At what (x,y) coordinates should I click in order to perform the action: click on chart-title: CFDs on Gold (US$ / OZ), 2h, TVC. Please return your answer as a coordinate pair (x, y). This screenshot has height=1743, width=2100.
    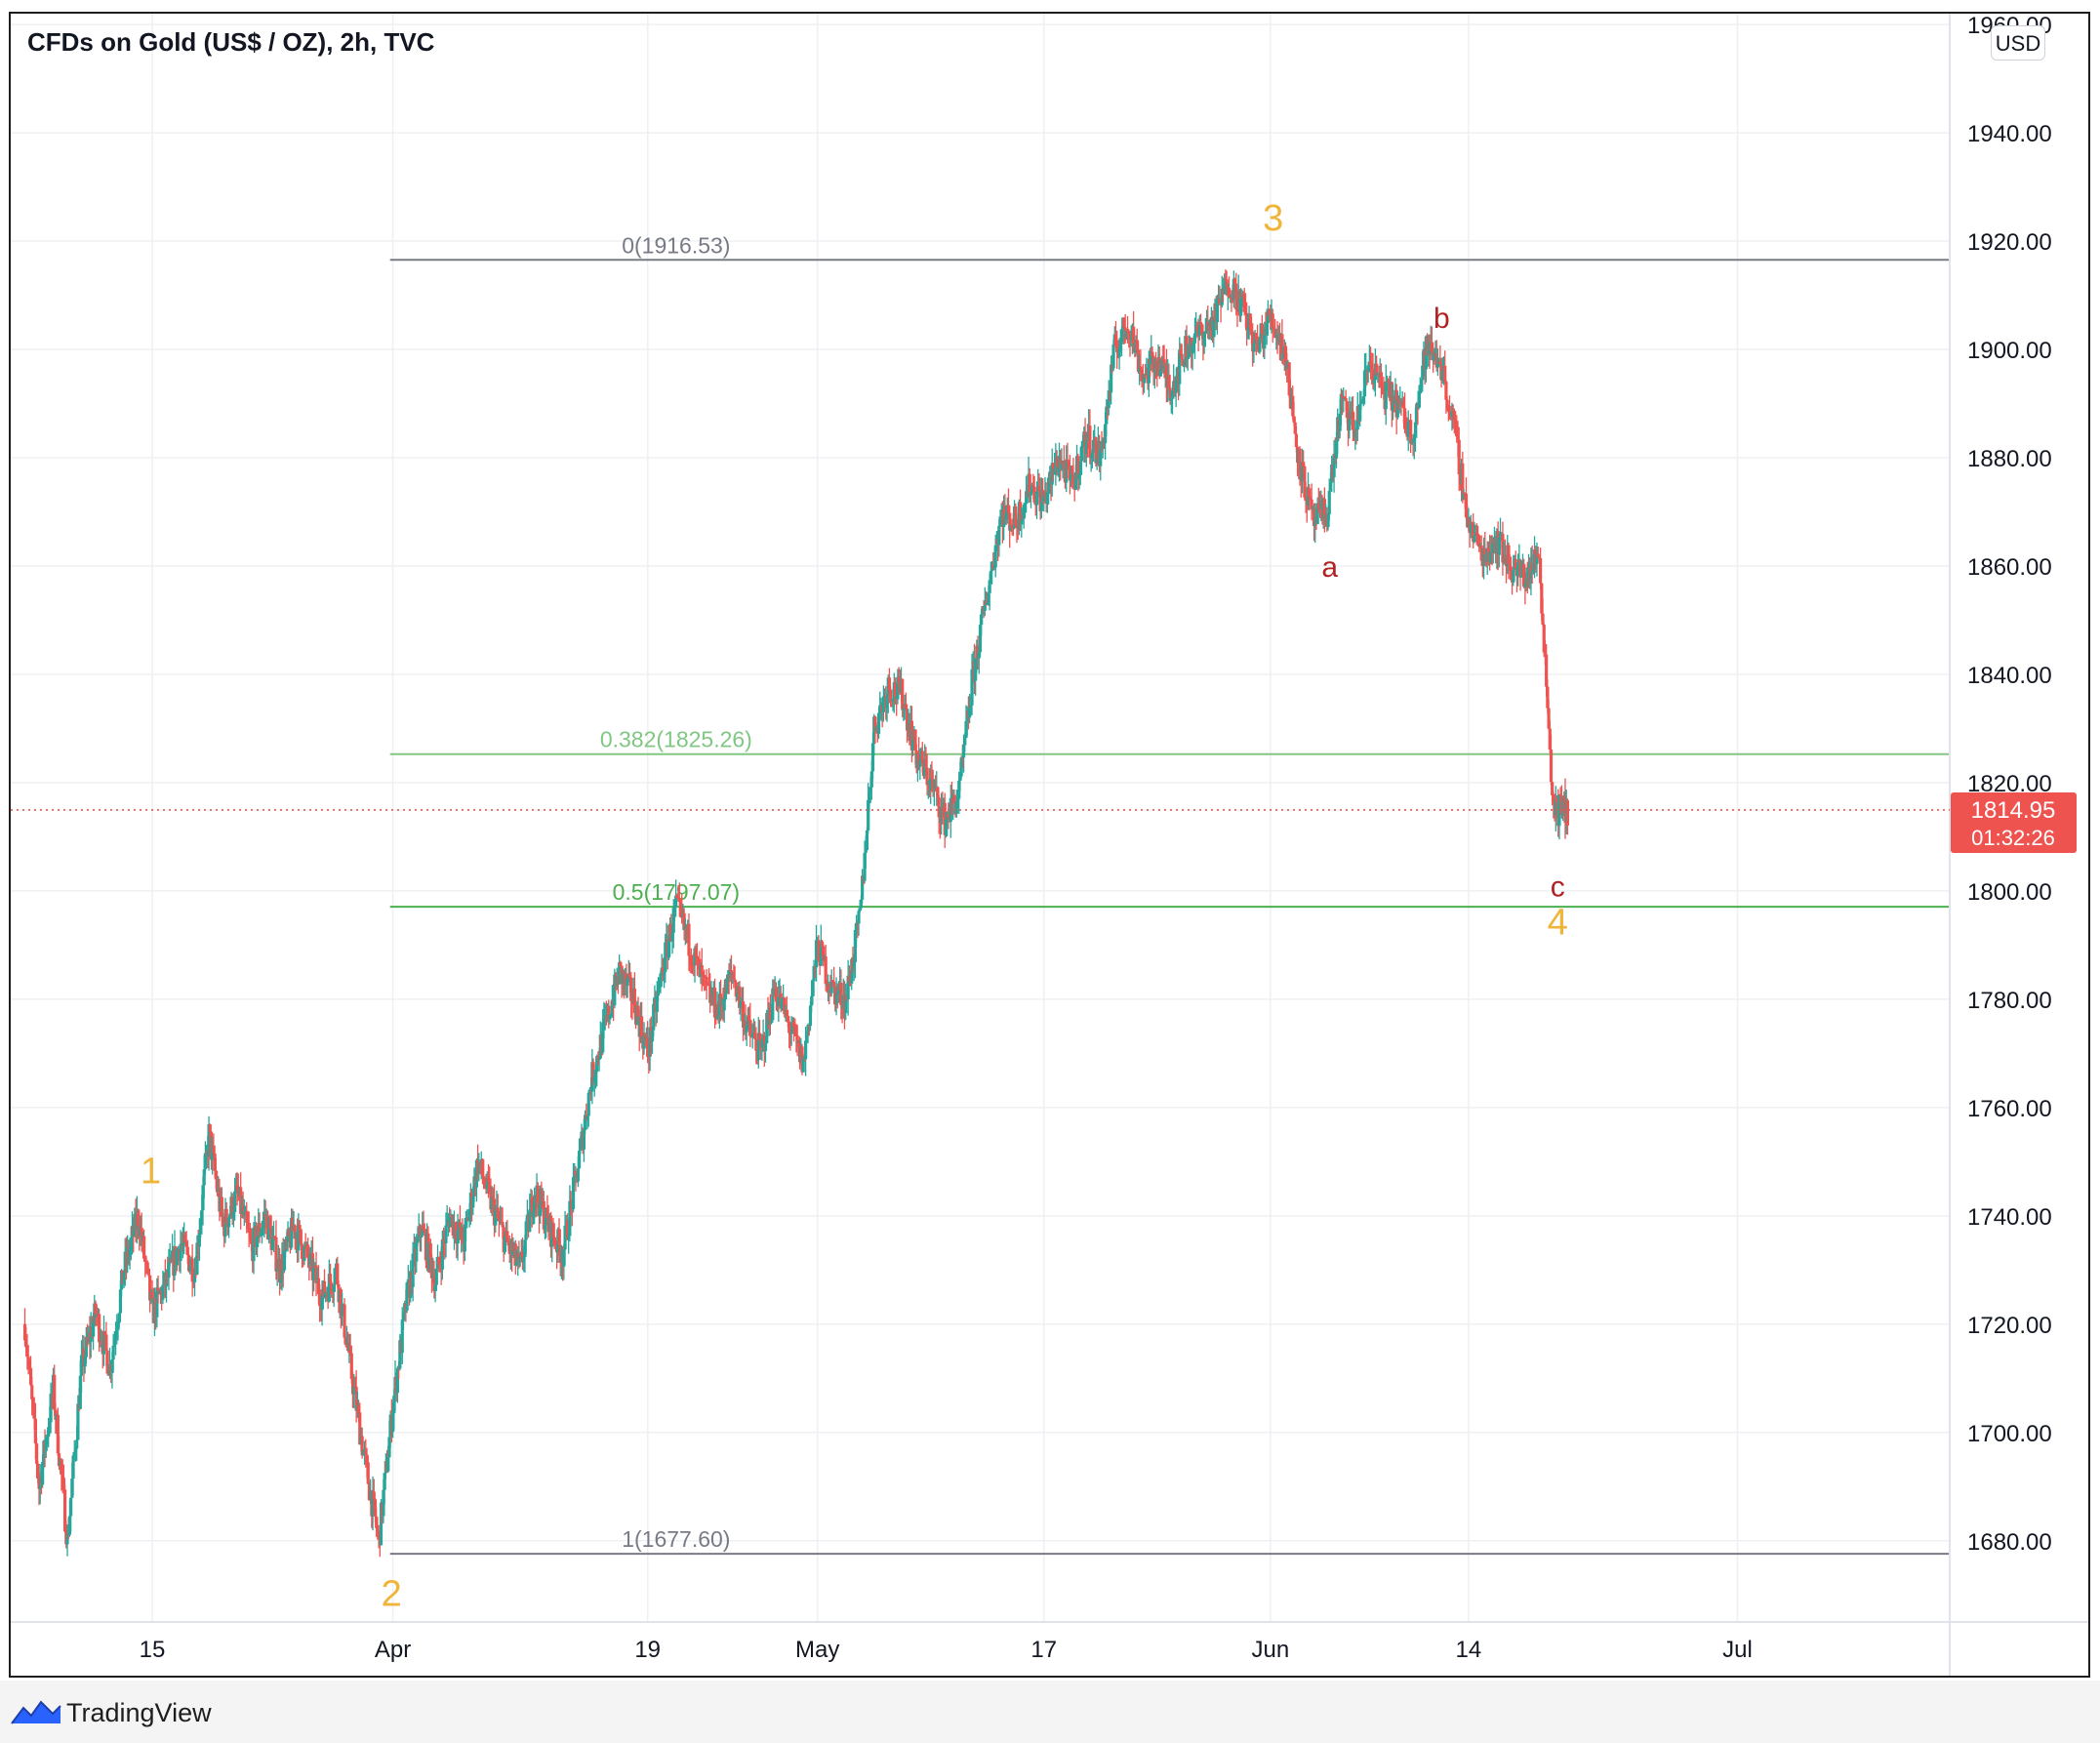
    Looking at the image, I should click on (231, 42).